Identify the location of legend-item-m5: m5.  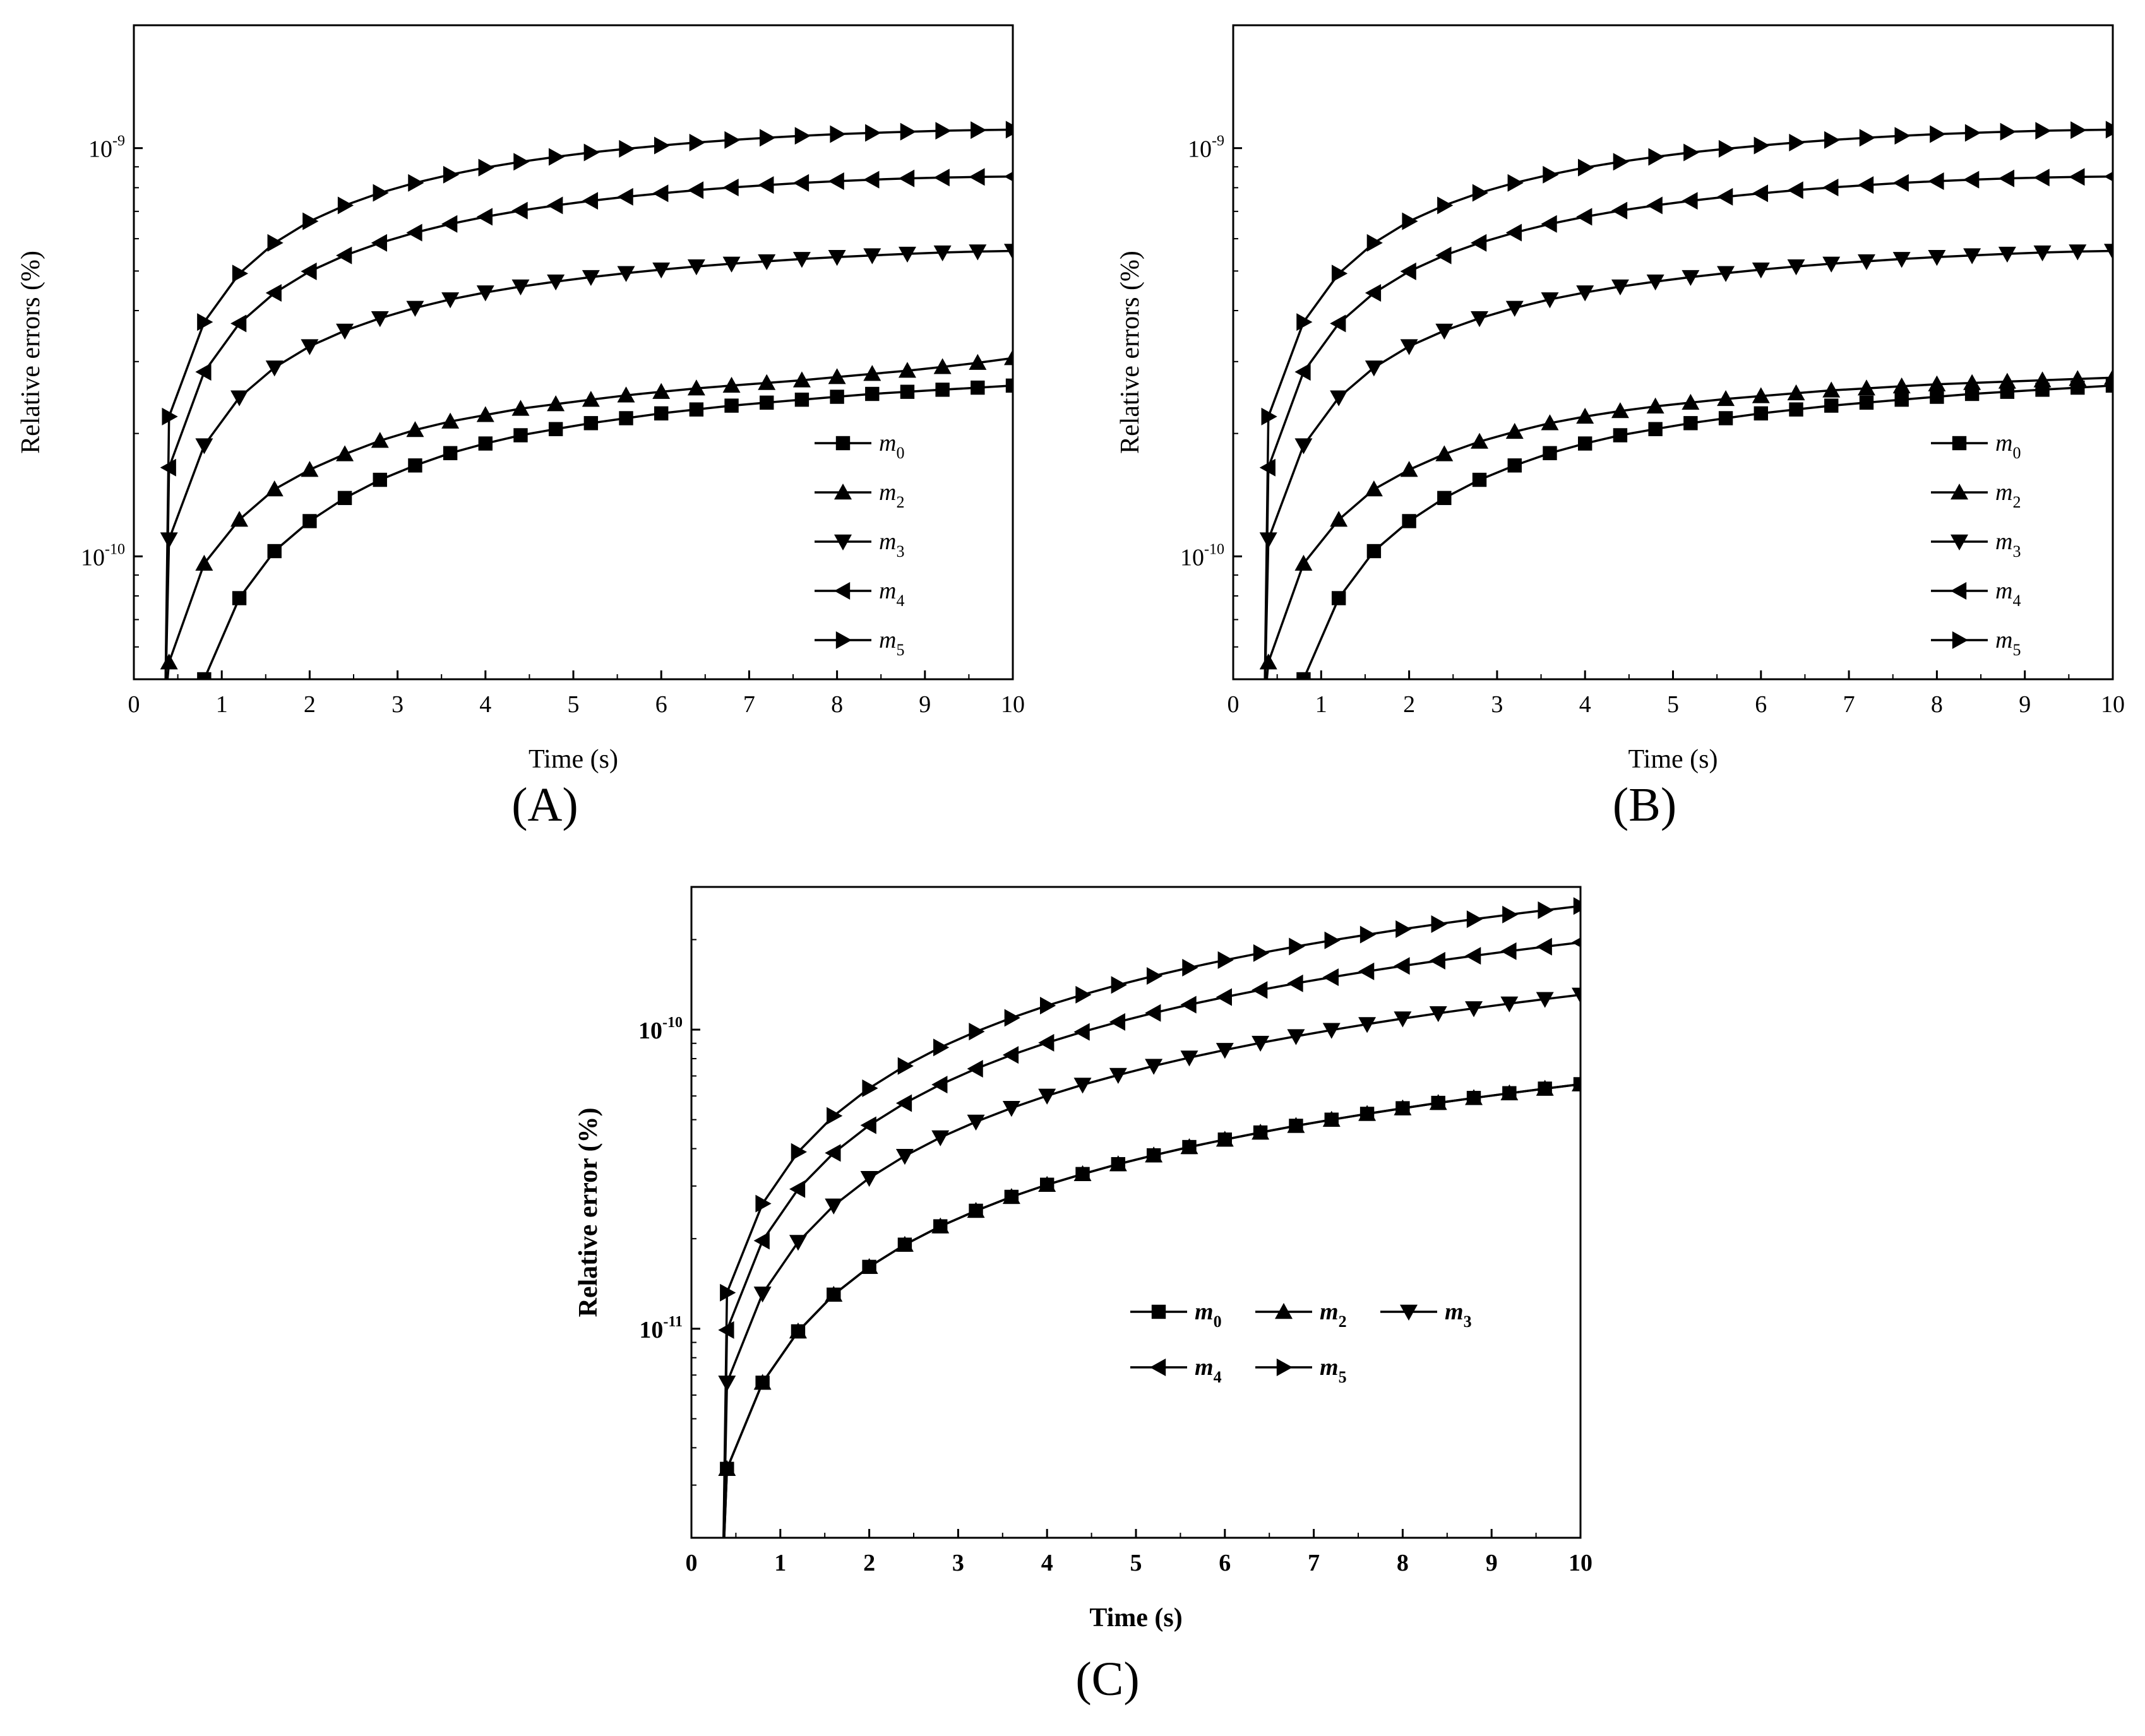
(859, 643).